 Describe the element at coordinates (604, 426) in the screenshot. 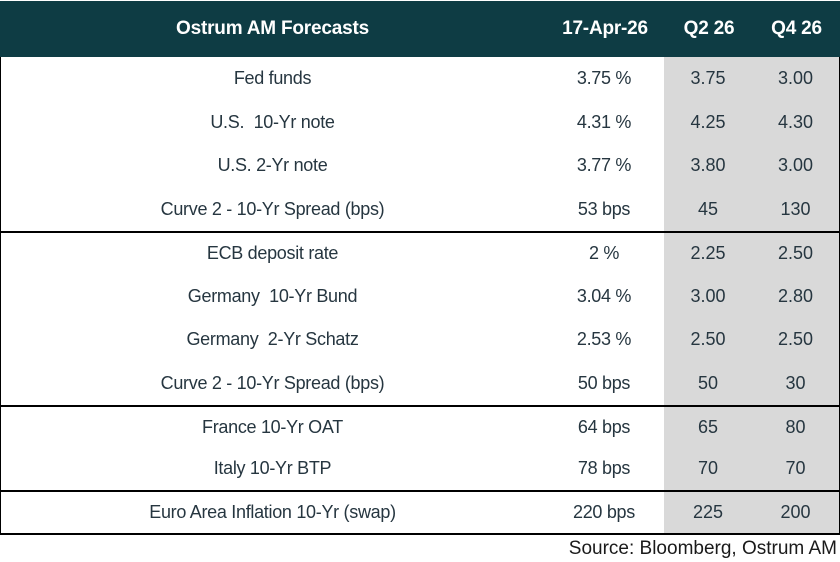

I see `current-value-cell: 64 bps` at that location.